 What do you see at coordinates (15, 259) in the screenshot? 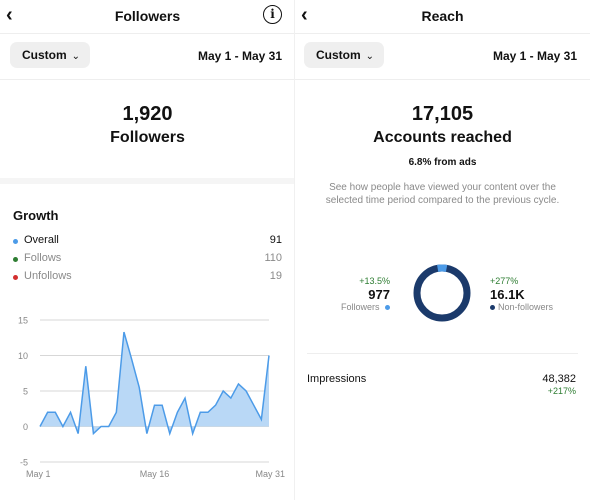
I see `follows-dot` at bounding box center [15, 259].